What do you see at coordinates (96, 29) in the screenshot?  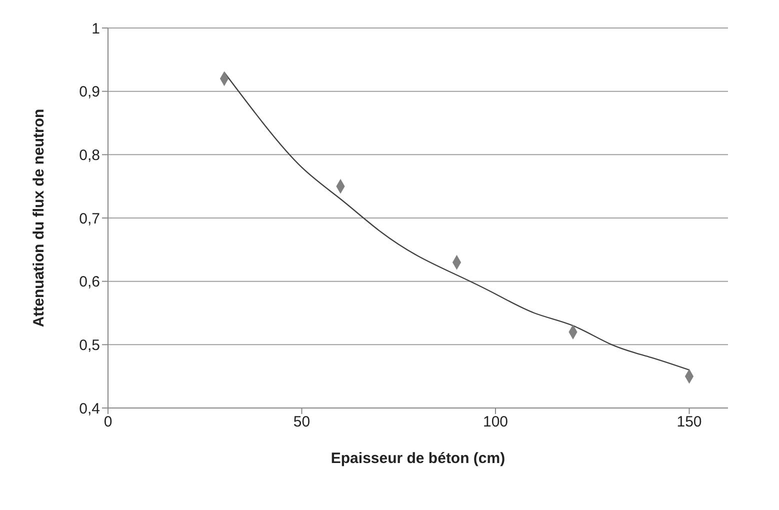 I see `y-tick-label: 1` at bounding box center [96, 29].